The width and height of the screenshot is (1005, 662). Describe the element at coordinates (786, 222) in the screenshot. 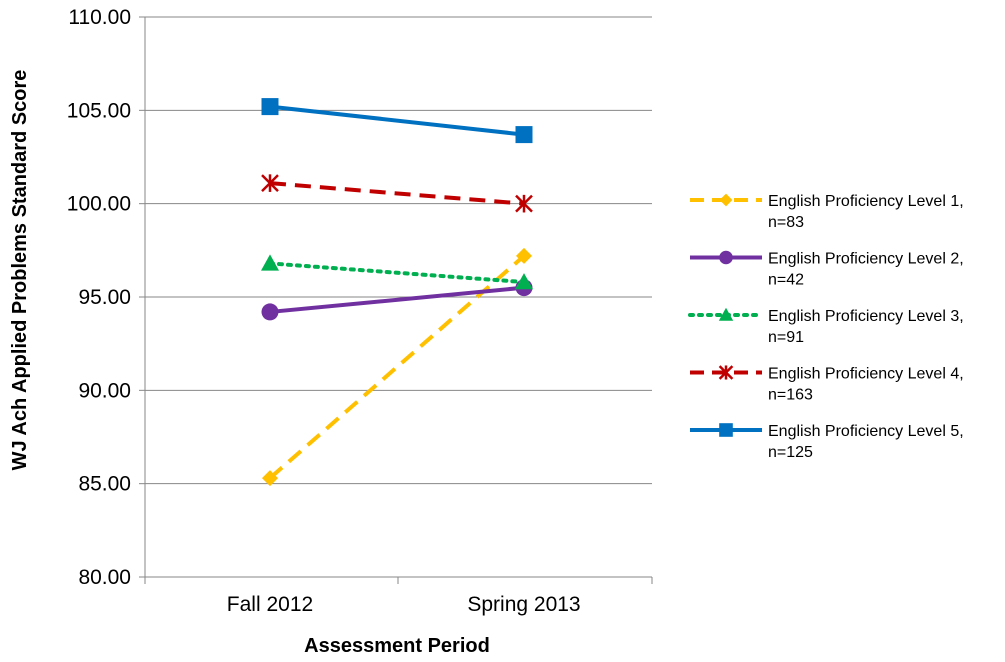

I see `legend-label-n: n=83` at that location.